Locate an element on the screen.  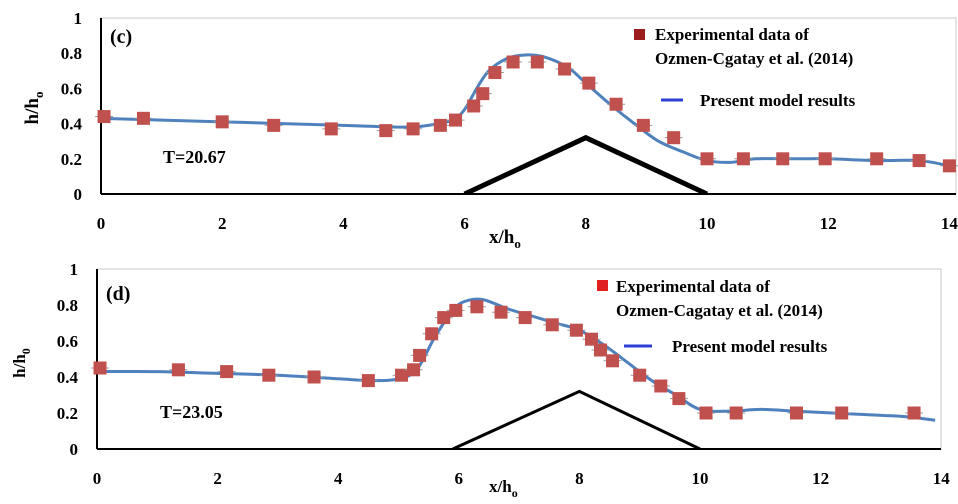
svg-text: h/ho is located at coordinates (34, 108).